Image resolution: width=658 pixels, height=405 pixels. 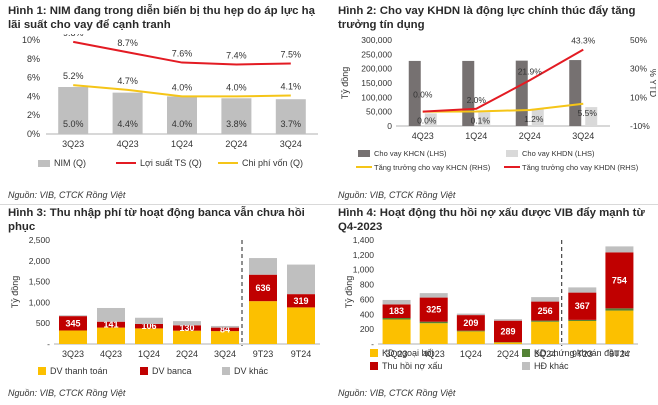 What do you see at coordinates (127, 124) in the screenshot?
I see `data-label: 4.4%` at bounding box center [127, 124].